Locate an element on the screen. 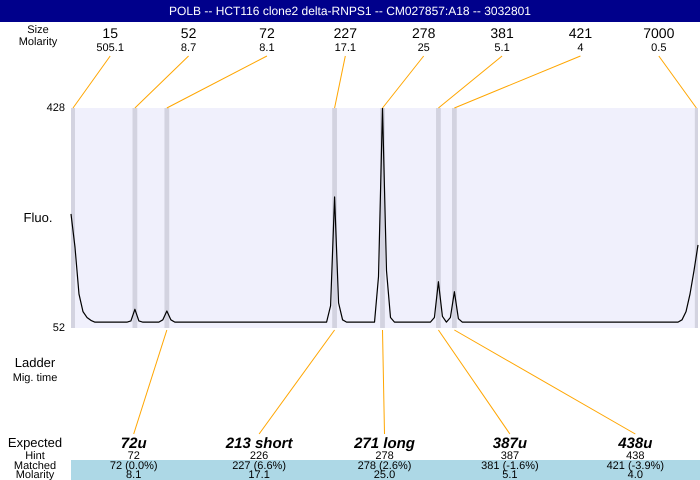  text: 213 short is located at coordinates (259, 443).